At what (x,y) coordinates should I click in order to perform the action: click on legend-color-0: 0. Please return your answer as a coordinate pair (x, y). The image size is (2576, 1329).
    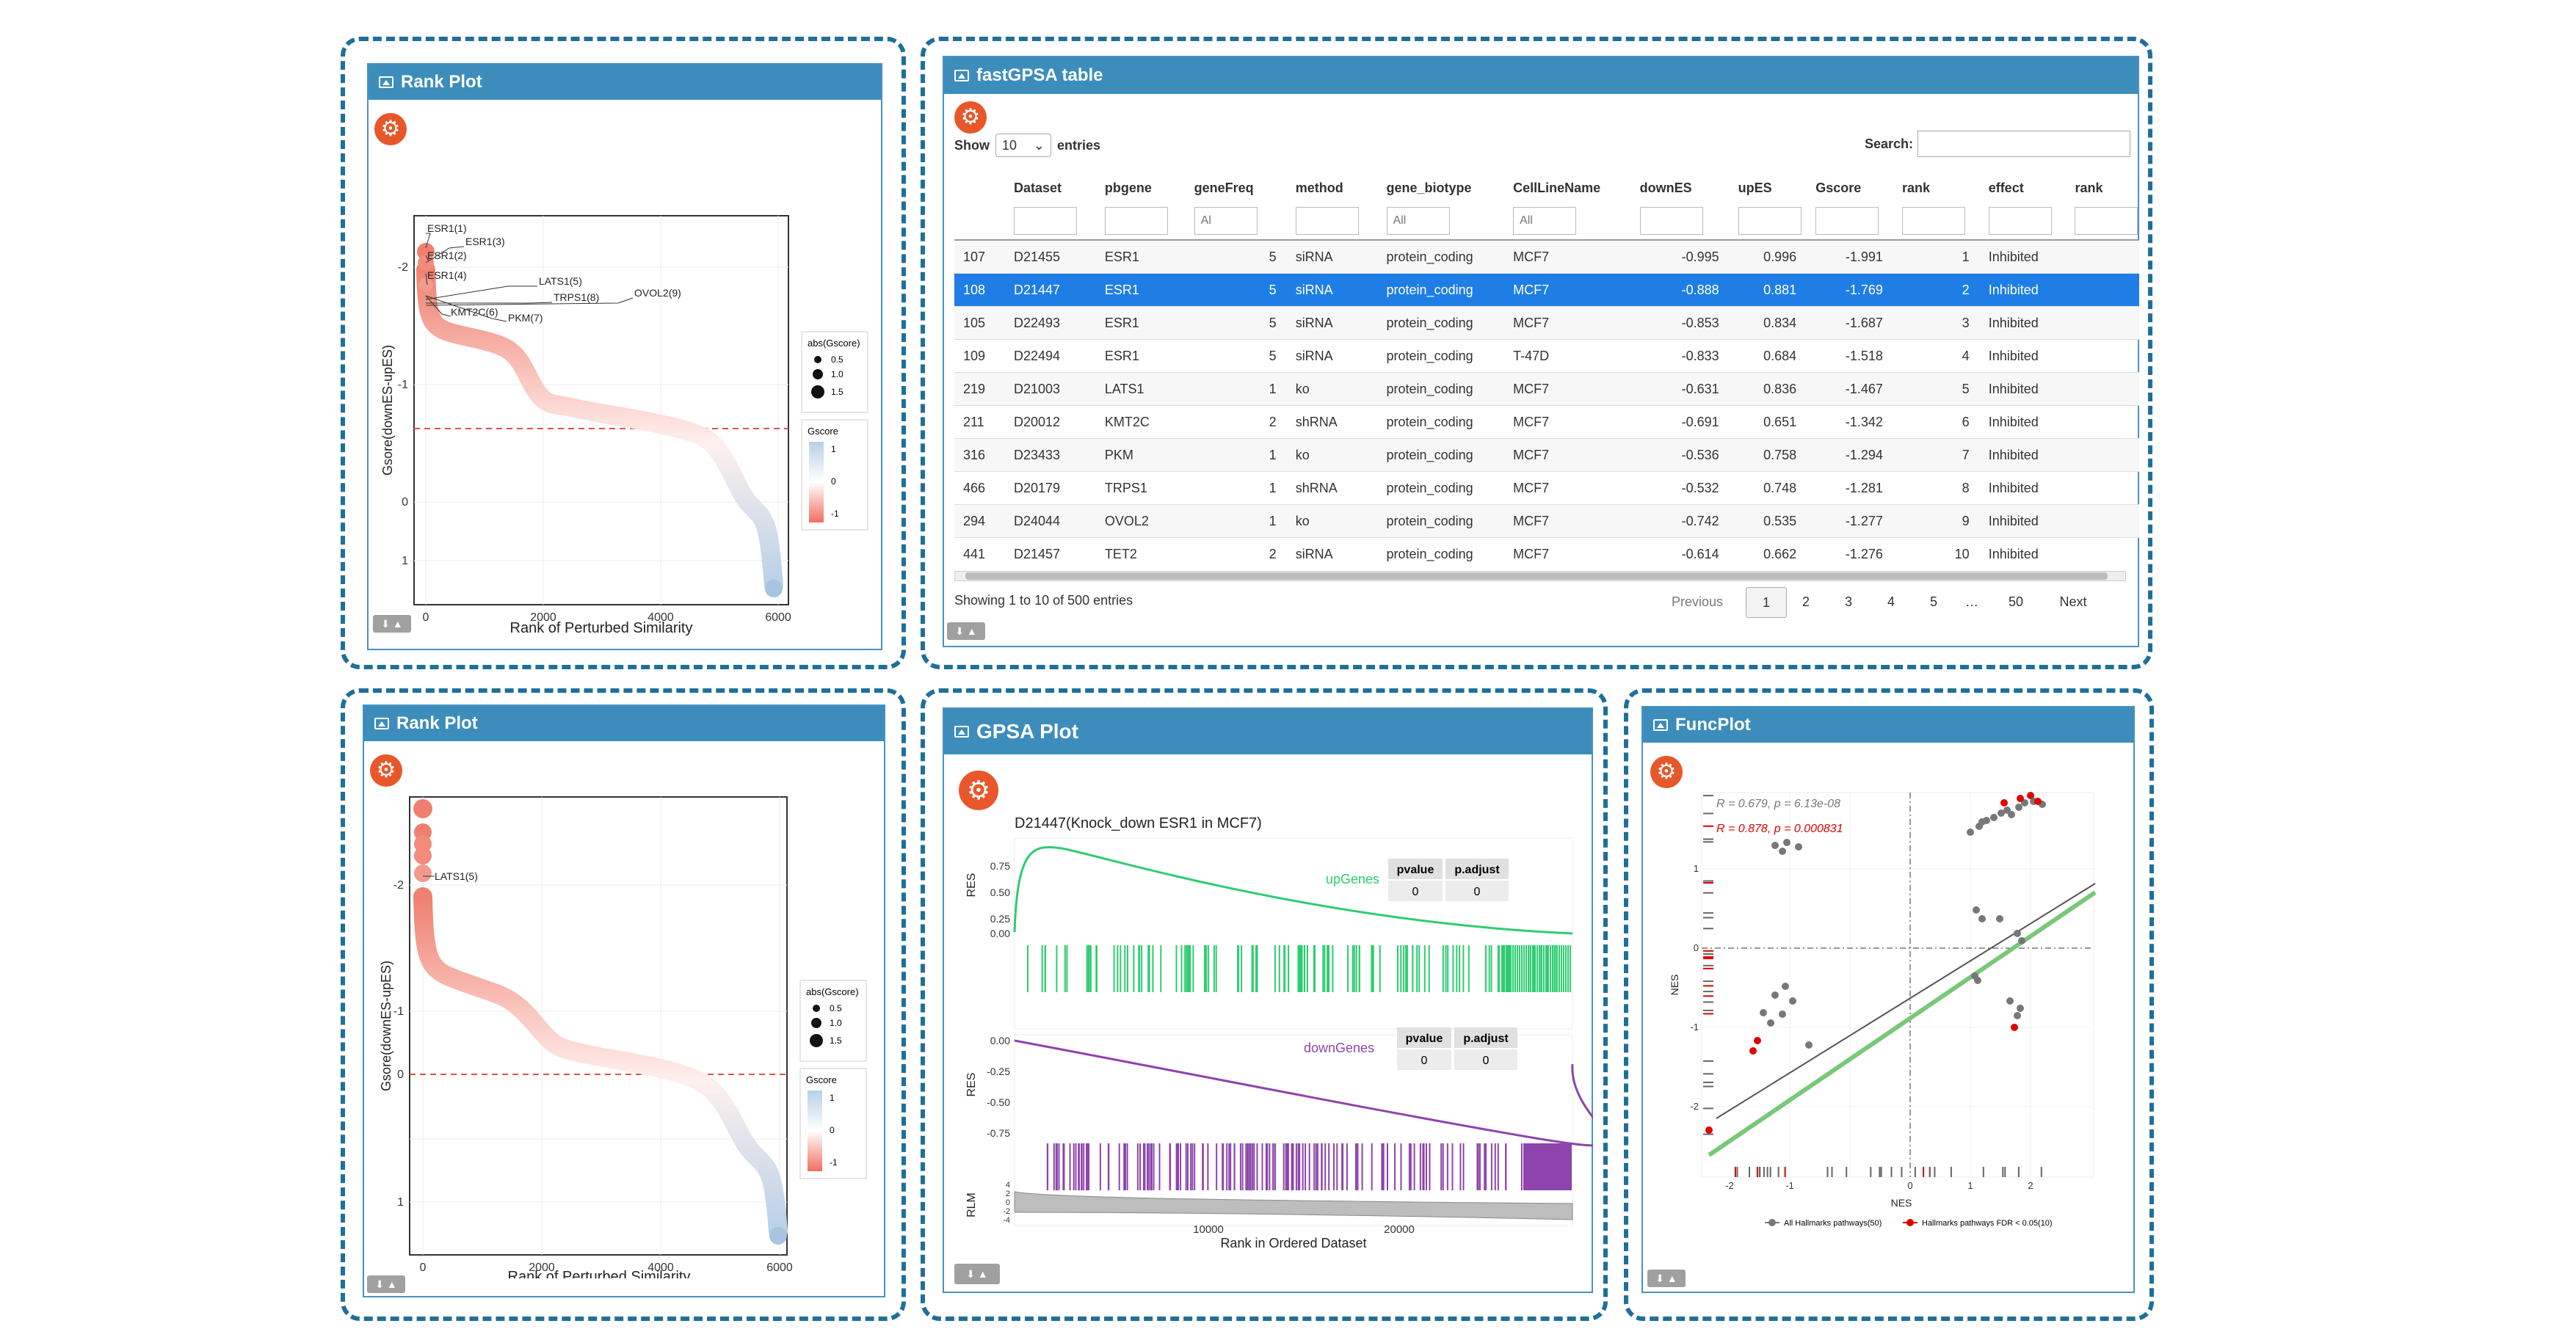
    Looking at the image, I should click on (833, 481).